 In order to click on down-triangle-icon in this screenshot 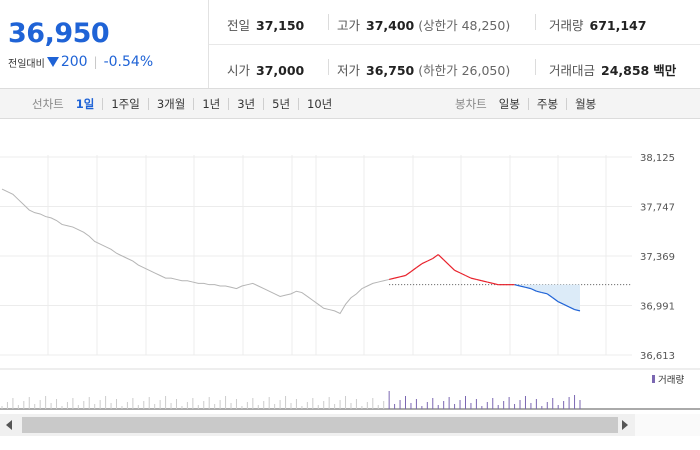, I will do `click(52, 62)`.